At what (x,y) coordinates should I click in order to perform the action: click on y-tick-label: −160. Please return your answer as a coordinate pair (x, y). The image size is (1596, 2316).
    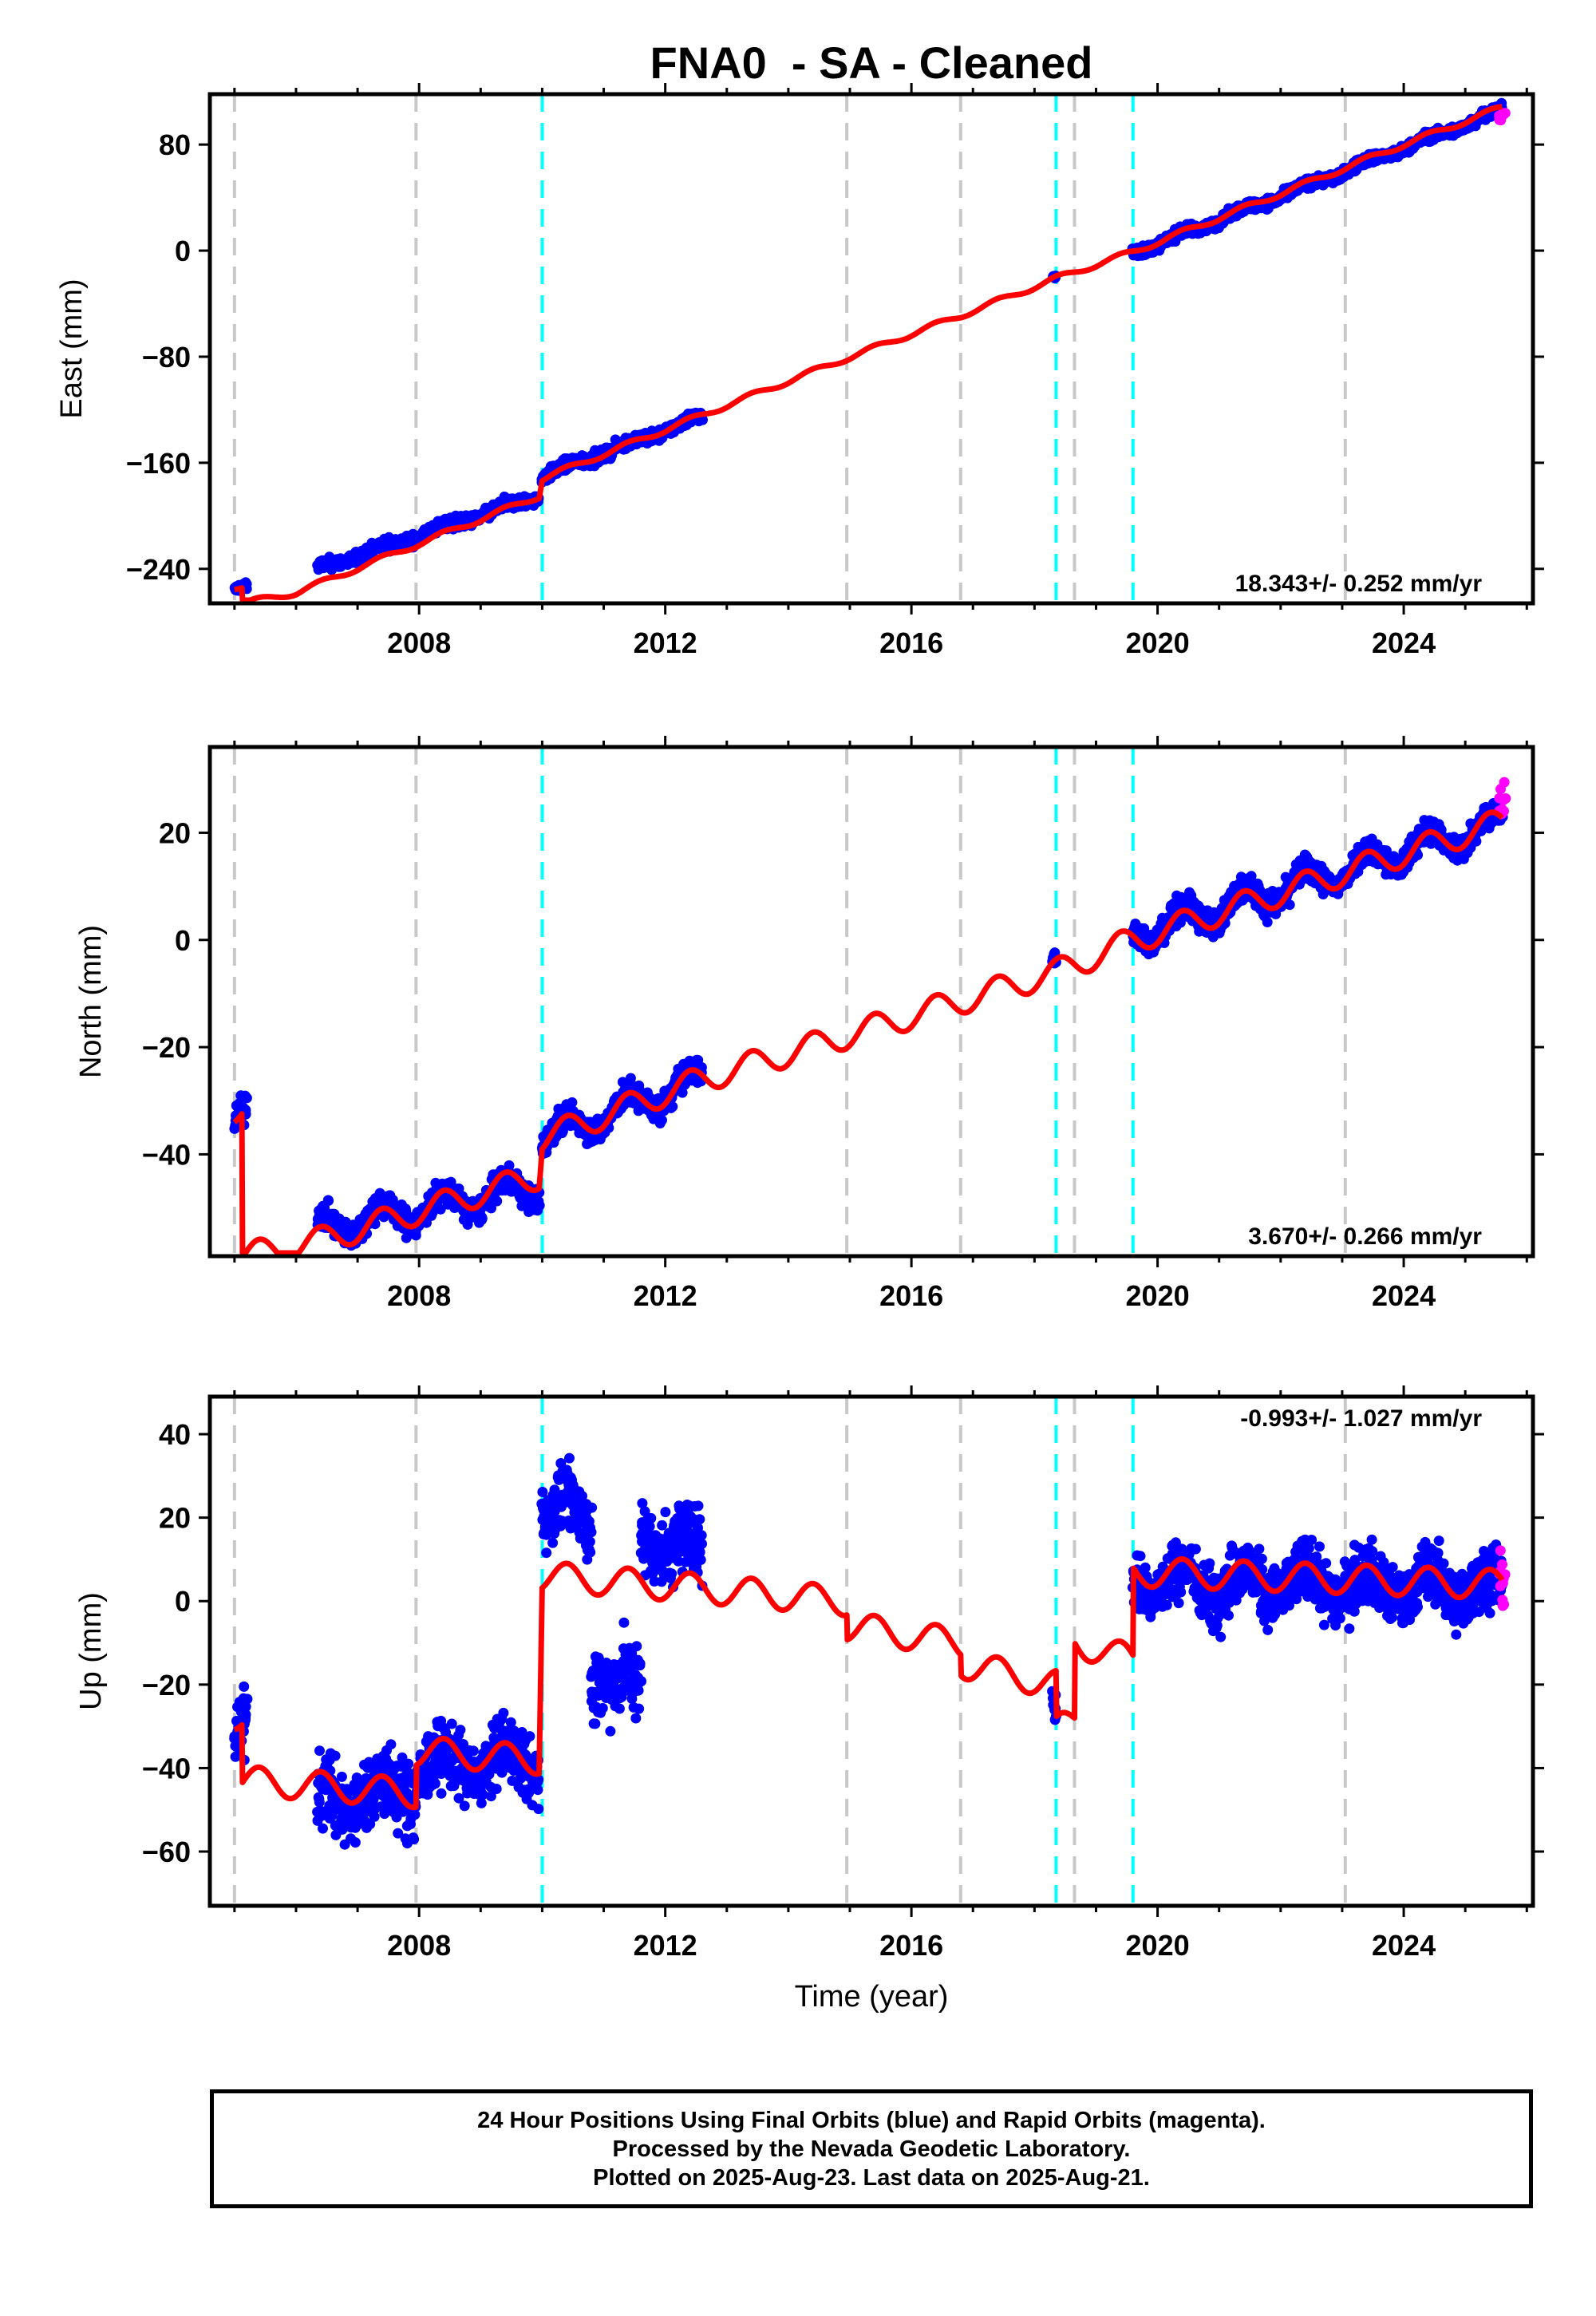
    Looking at the image, I should click on (158, 464).